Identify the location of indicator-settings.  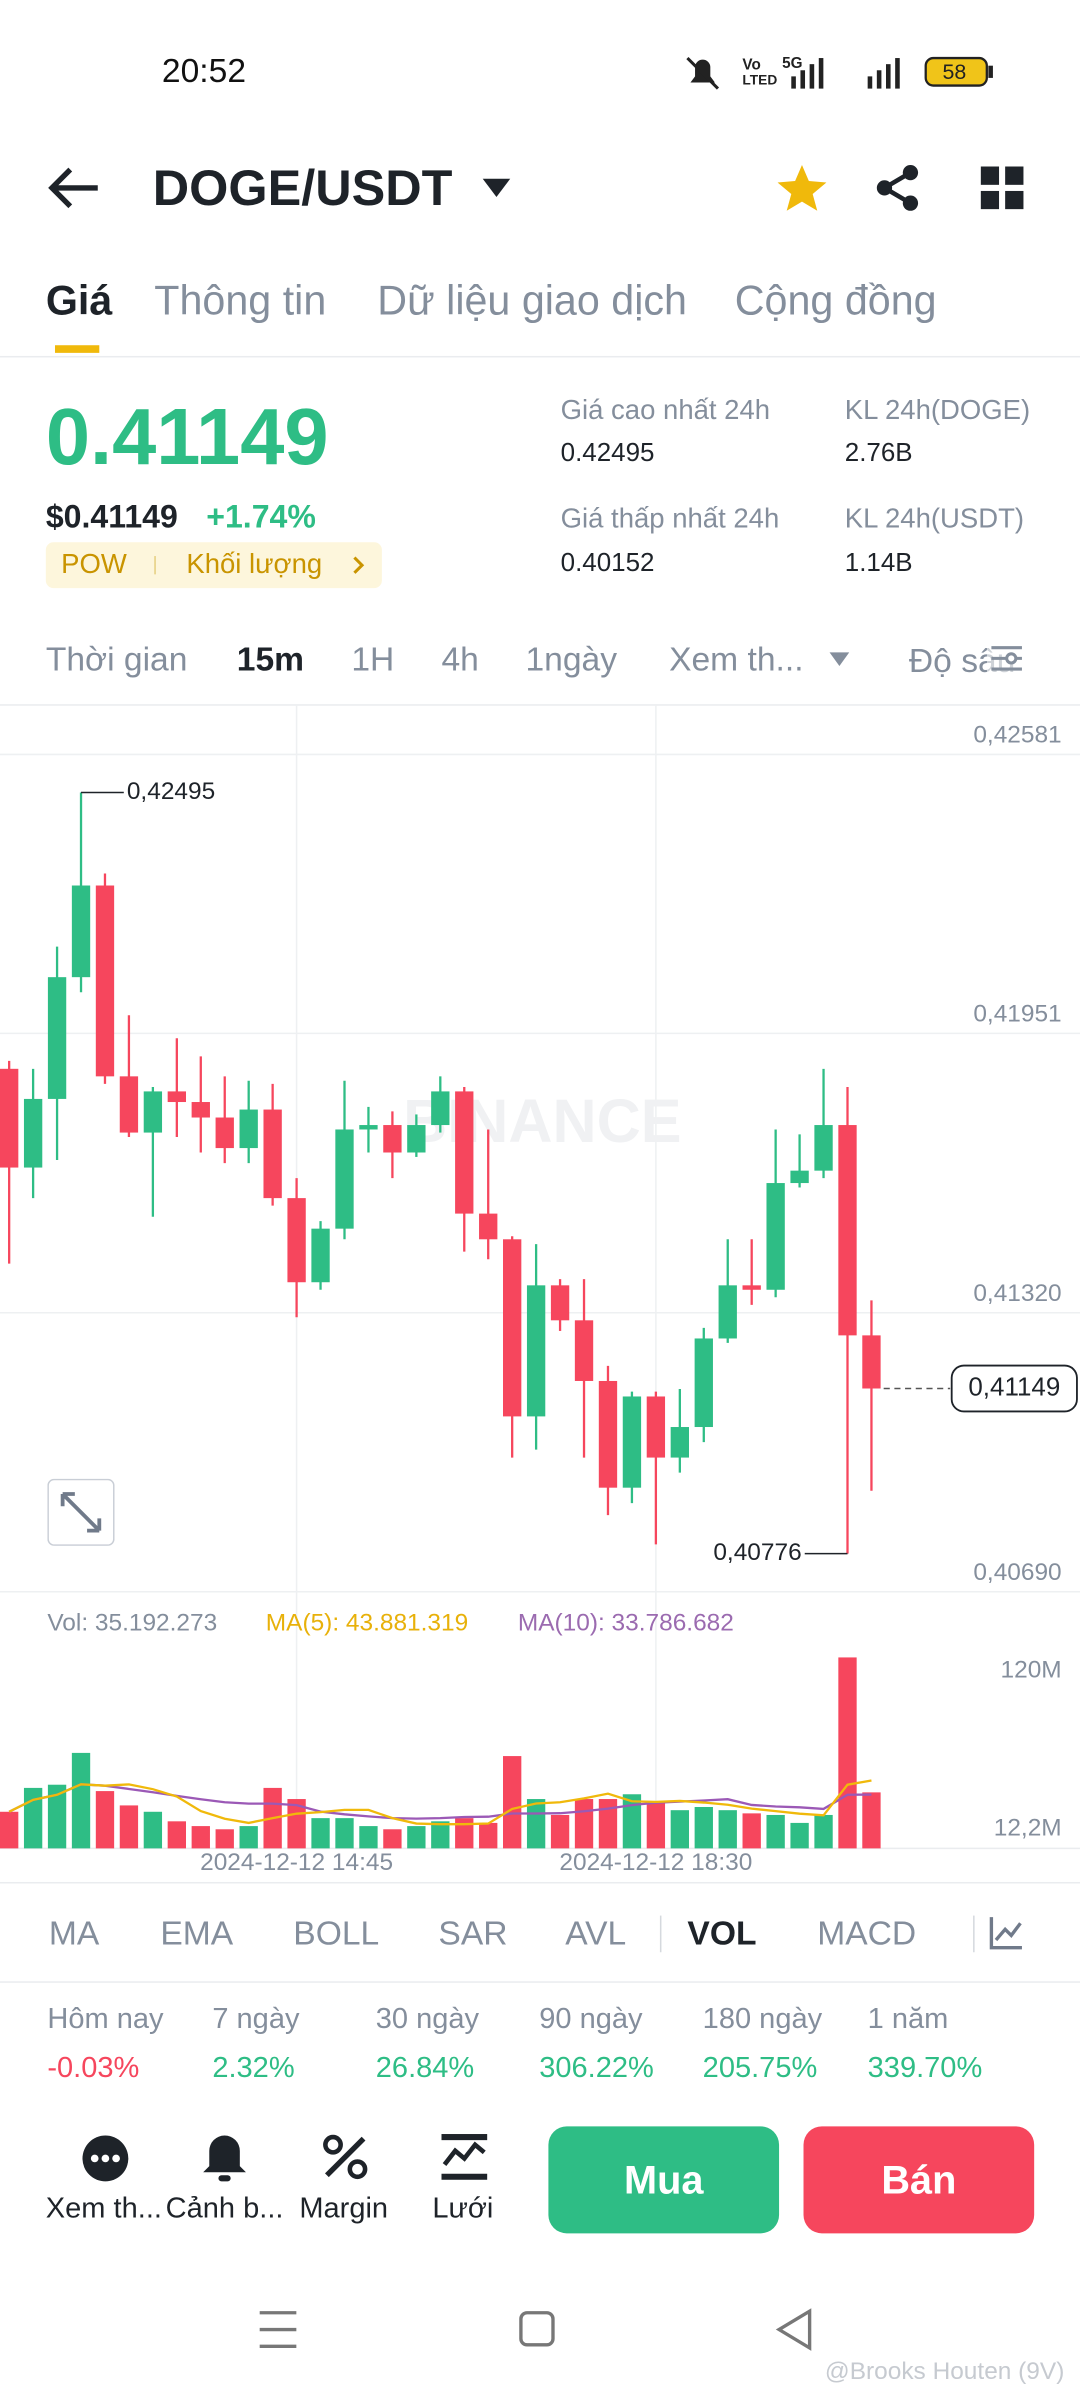
(1006, 1932).